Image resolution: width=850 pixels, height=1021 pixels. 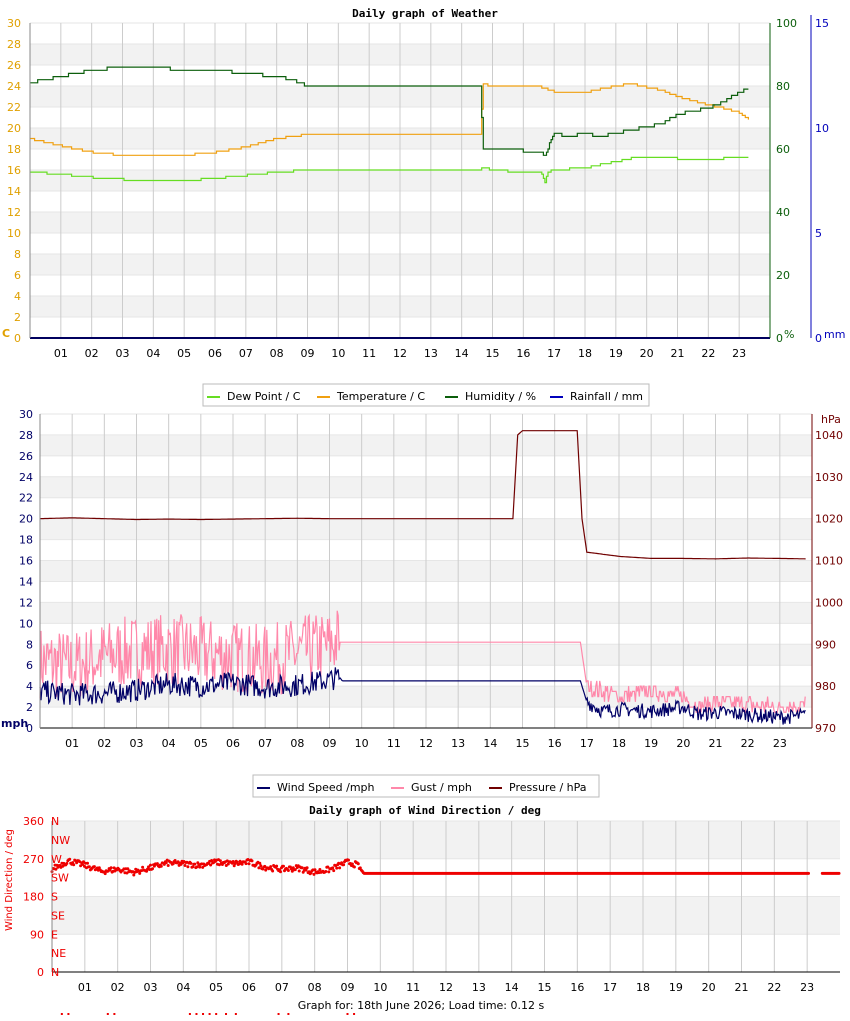 What do you see at coordinates (85, 987) in the screenshot?
I see `direction-xtick-01: 01` at bounding box center [85, 987].